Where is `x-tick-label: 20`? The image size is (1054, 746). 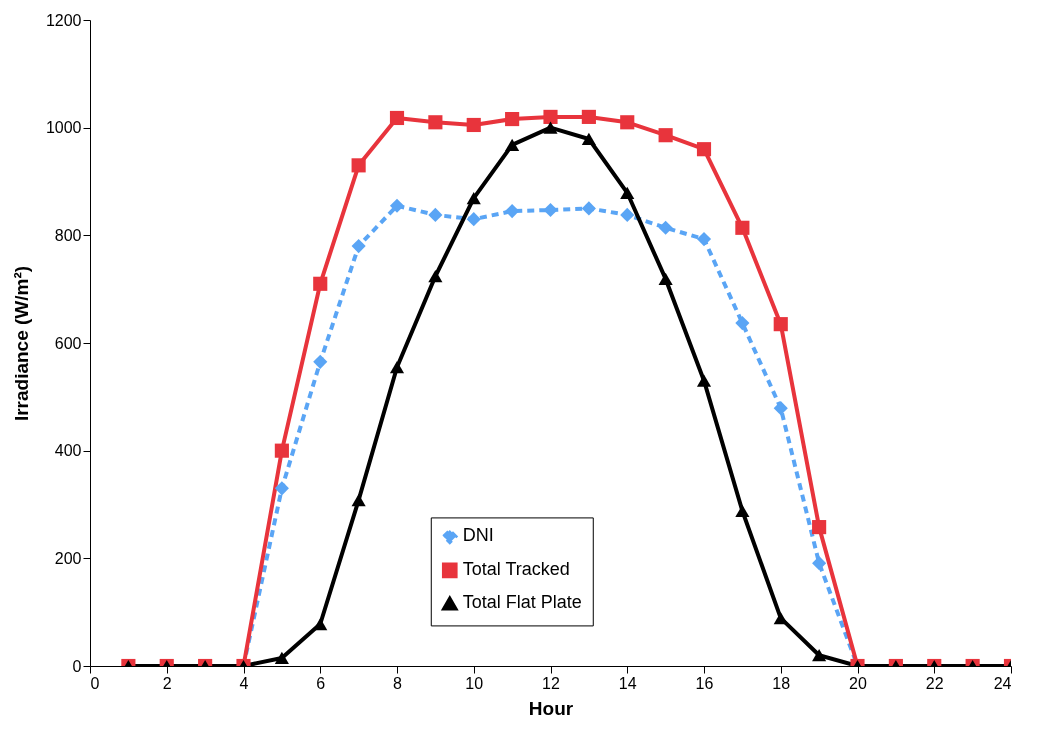
x-tick-label: 20 is located at coordinates (858, 683).